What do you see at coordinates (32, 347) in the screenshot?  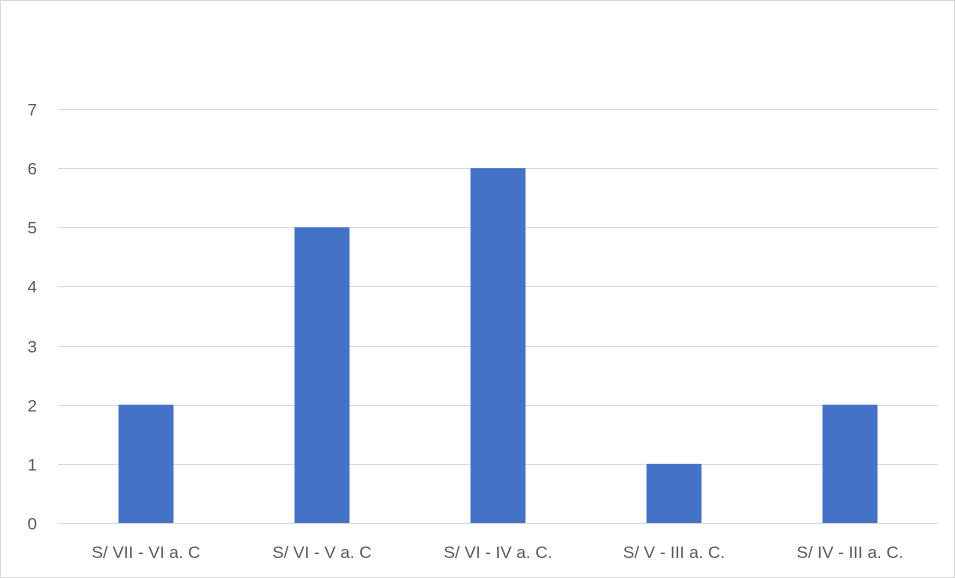 I see `y-tick-label: 3` at bounding box center [32, 347].